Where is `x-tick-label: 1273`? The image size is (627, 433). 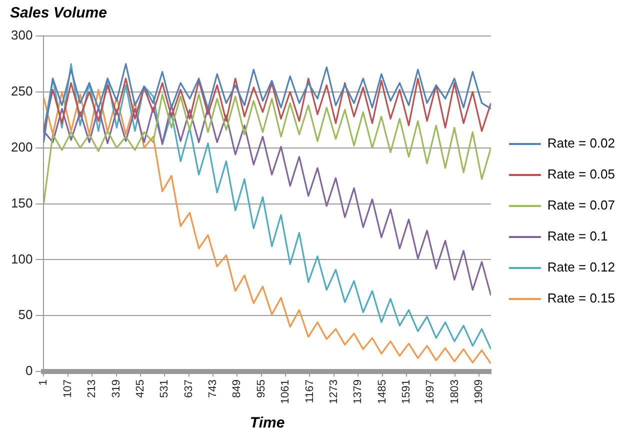
x-tick-label: 1273 is located at coordinates (334, 392).